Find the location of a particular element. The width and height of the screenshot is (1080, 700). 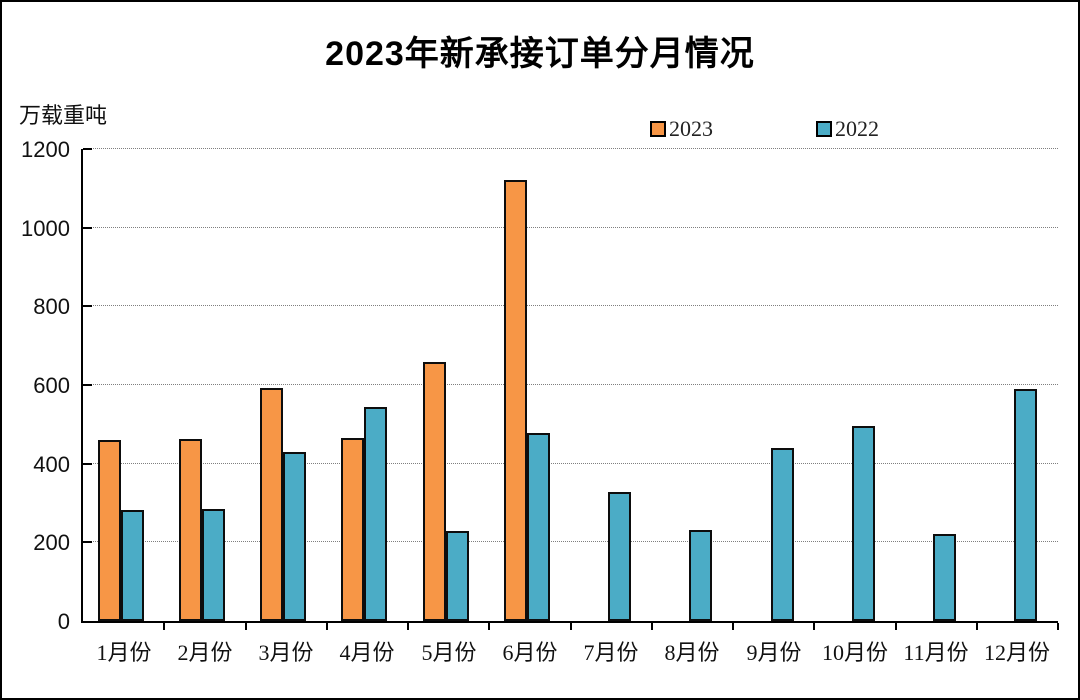

bar-2022-3月份 is located at coordinates (294, 536).